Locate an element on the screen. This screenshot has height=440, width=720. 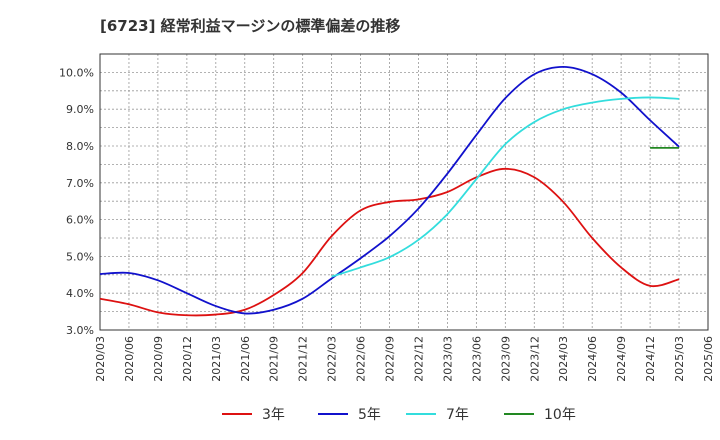
x-tick-label: 2022/12 is located at coordinates (418, 359).